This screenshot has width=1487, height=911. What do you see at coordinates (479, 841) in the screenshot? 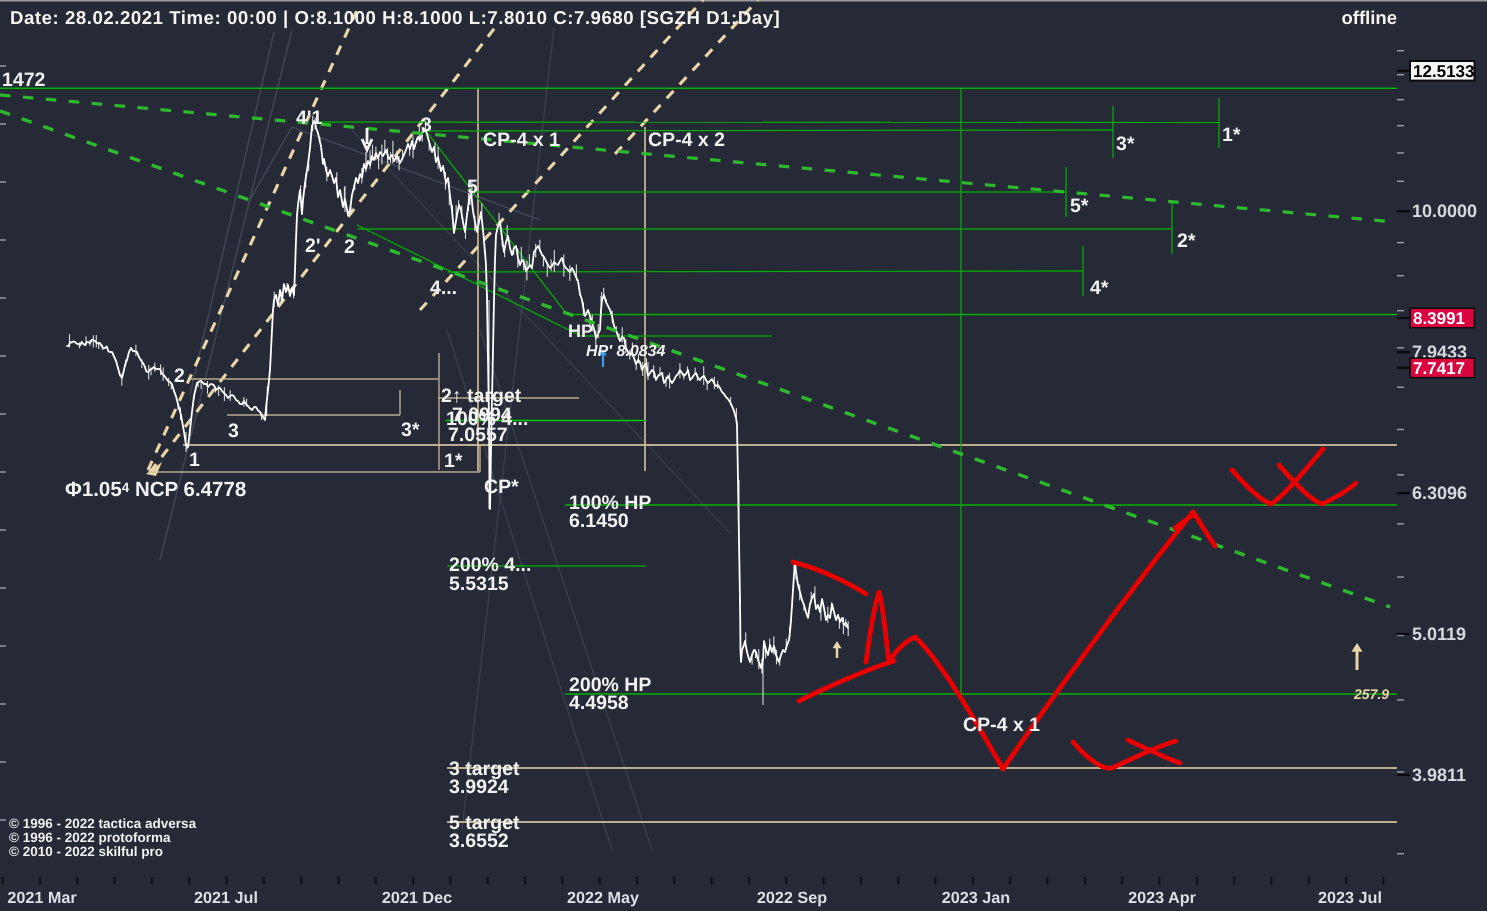
I see `svg-text: 3.6552` at bounding box center [479, 841].